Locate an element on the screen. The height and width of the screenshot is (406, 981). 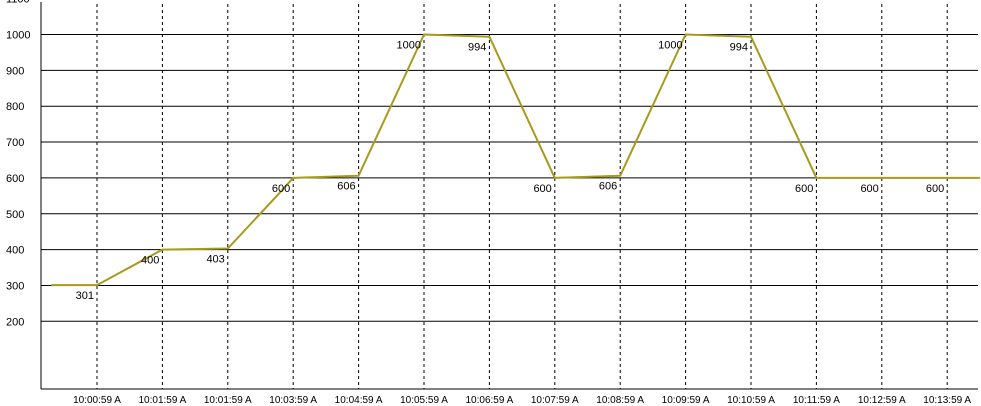
data-label: 403 is located at coordinates (215, 260).